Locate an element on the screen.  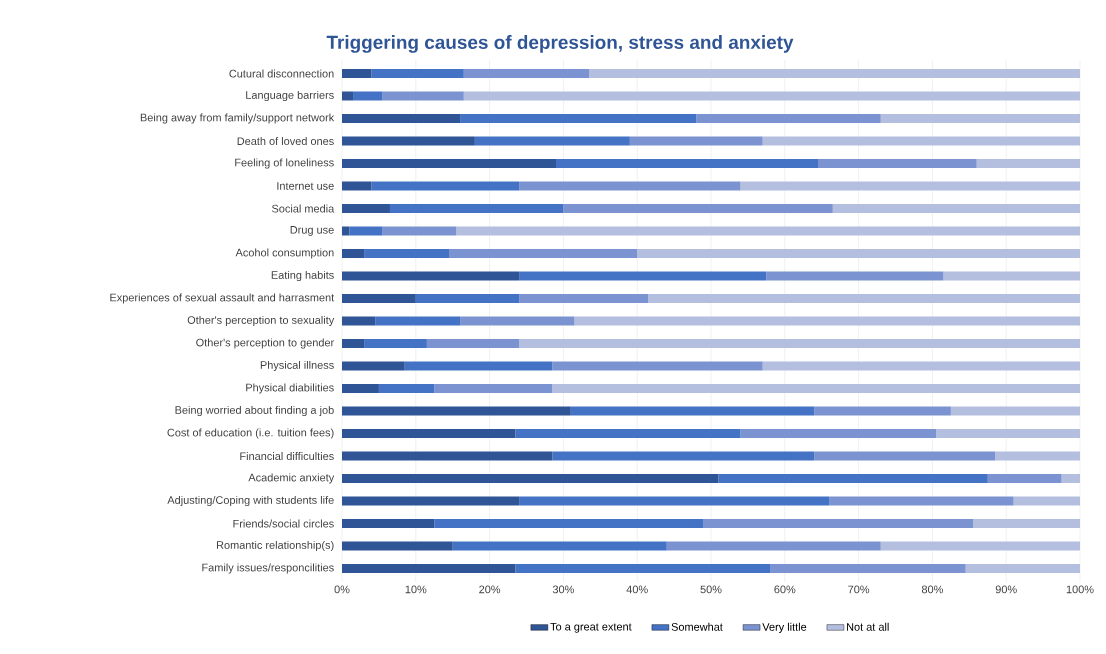
y-tick-label: Being away from family/support network is located at coordinates (237, 118).